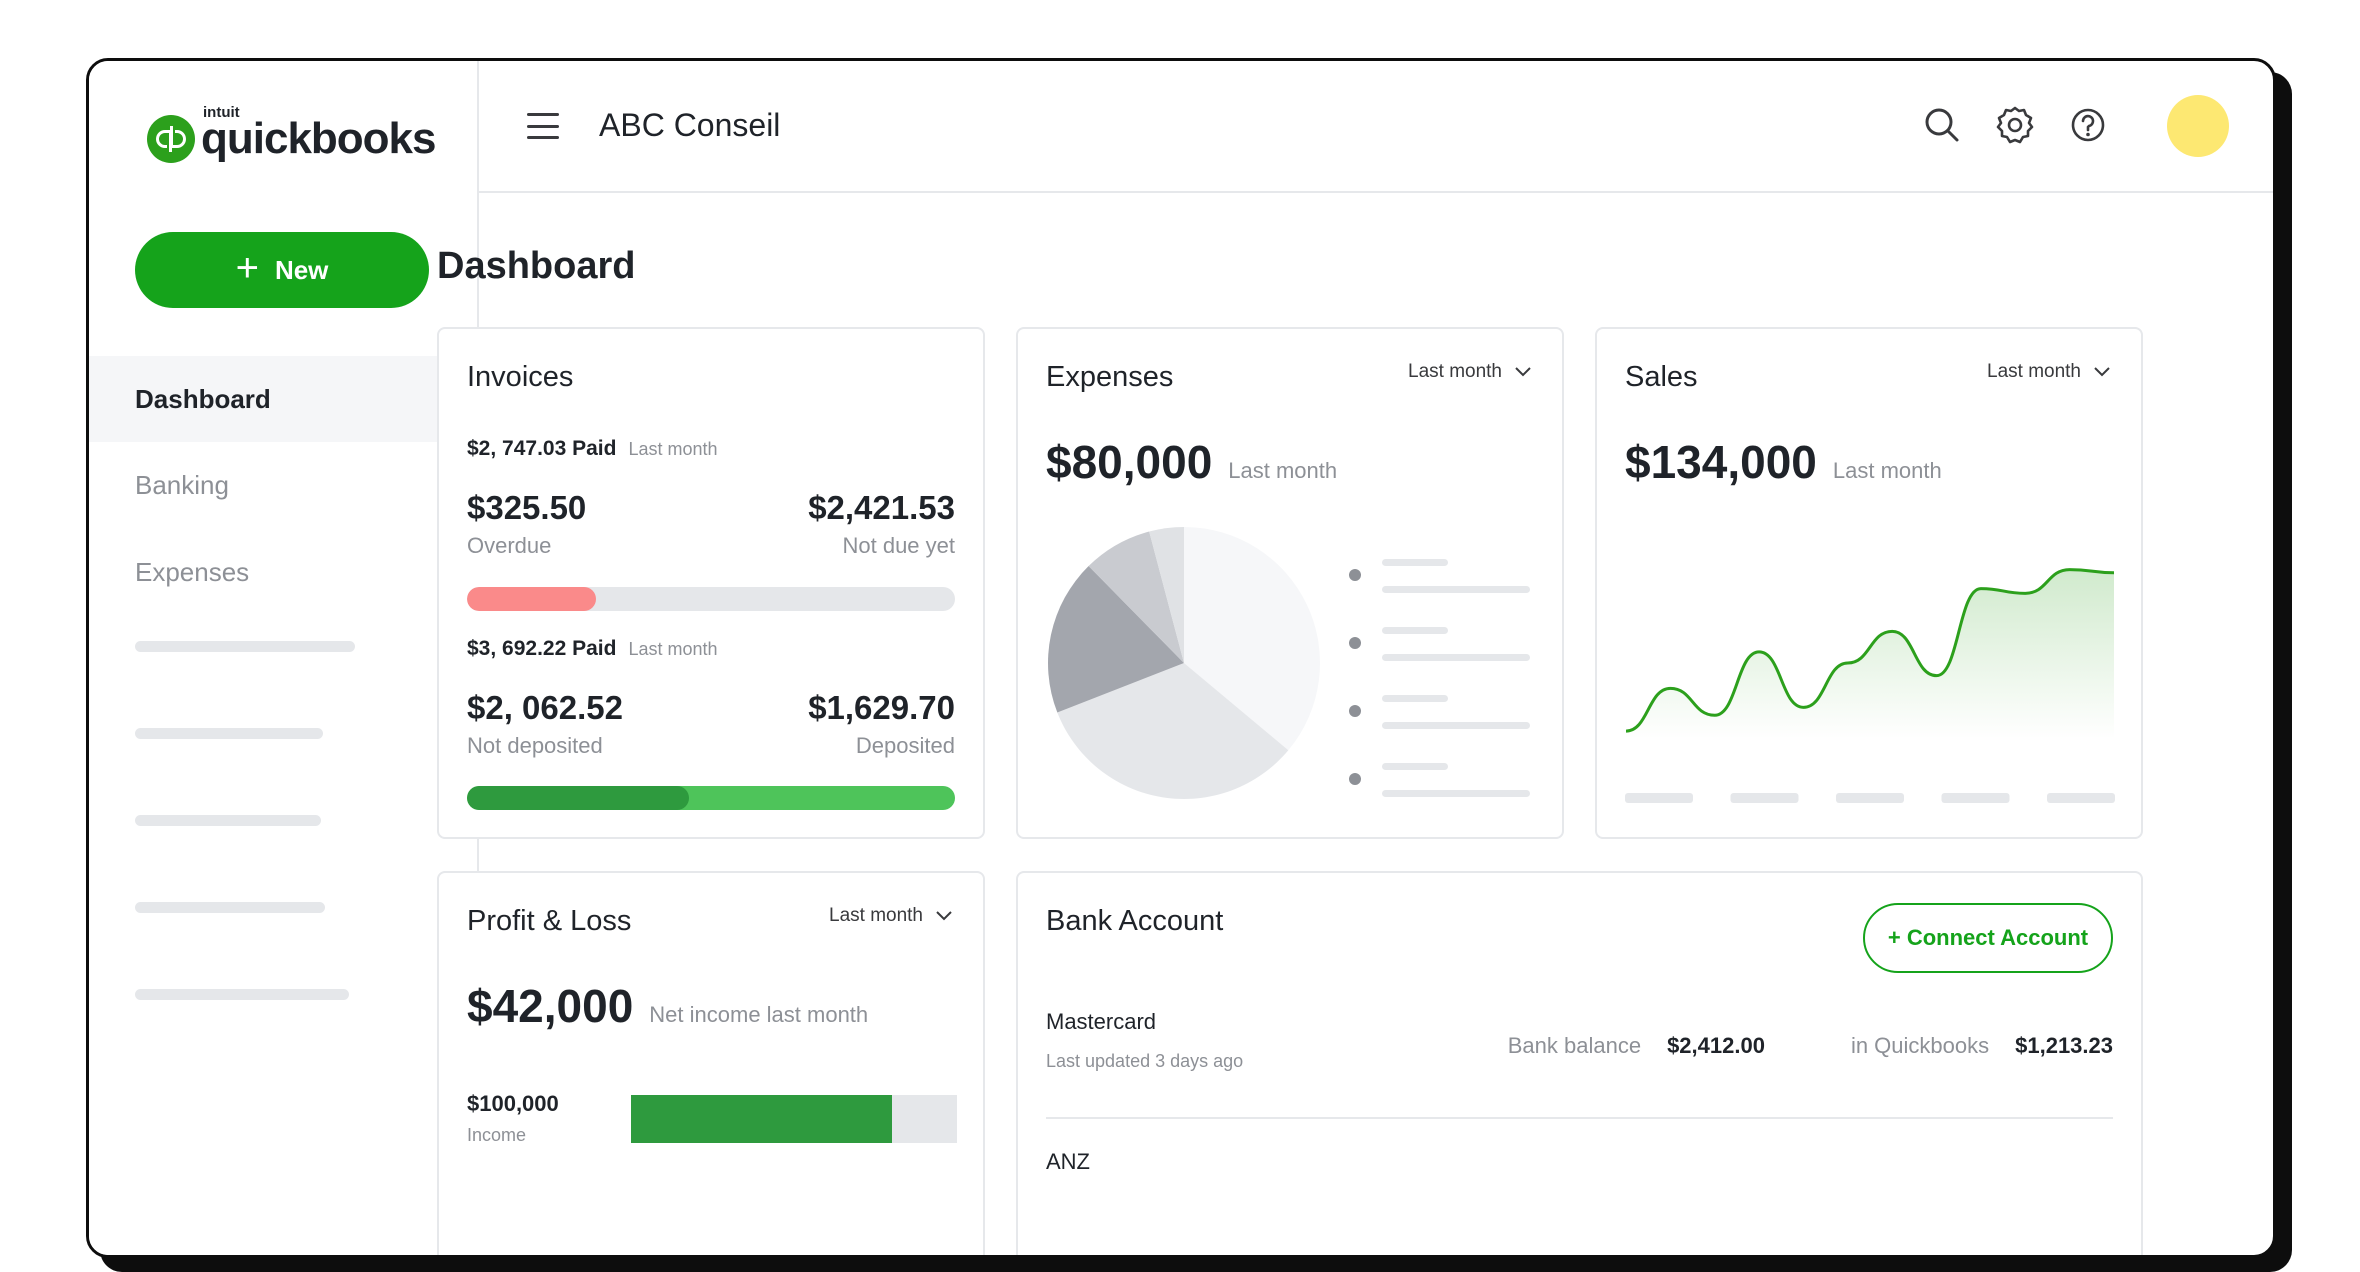  Describe the element at coordinates (513, 1118) in the screenshot. I see `income-block: $100,000 Income` at that location.